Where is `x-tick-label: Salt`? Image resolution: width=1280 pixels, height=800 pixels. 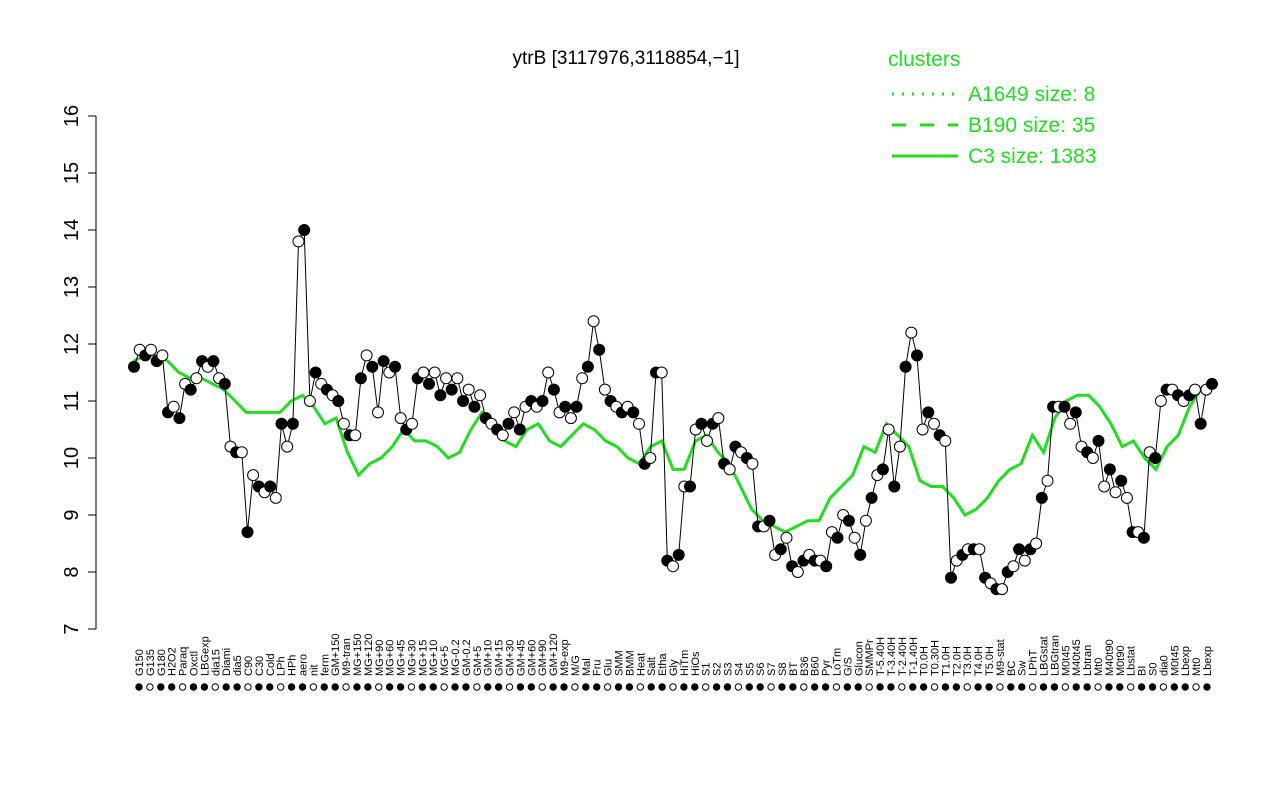
x-tick-label: Salt is located at coordinates (652, 666).